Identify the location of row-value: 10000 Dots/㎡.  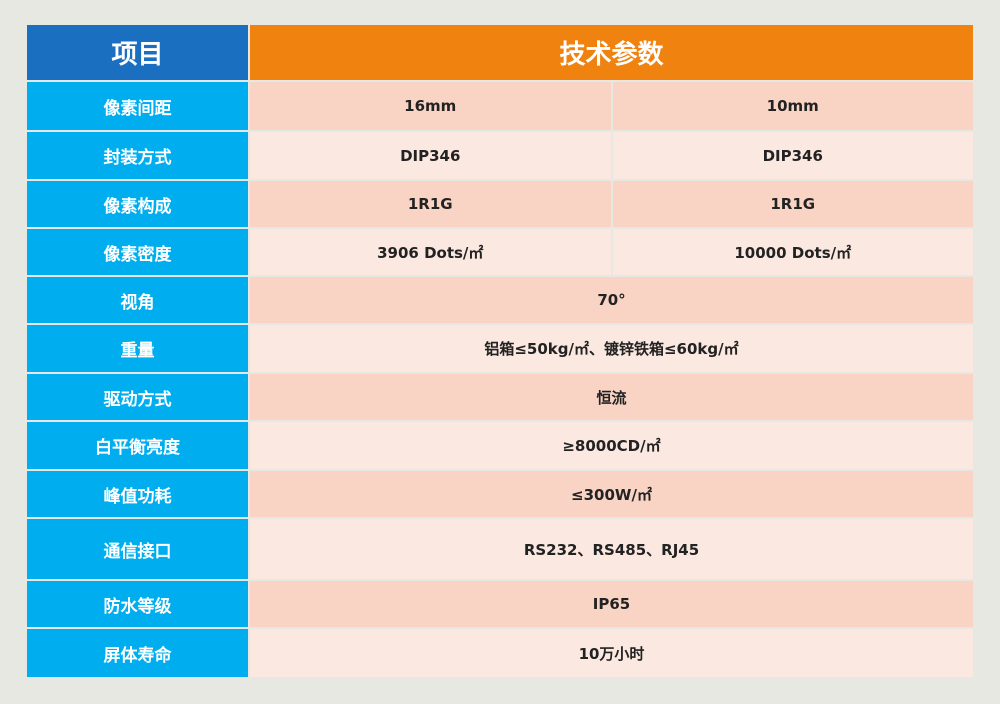
(792, 252).